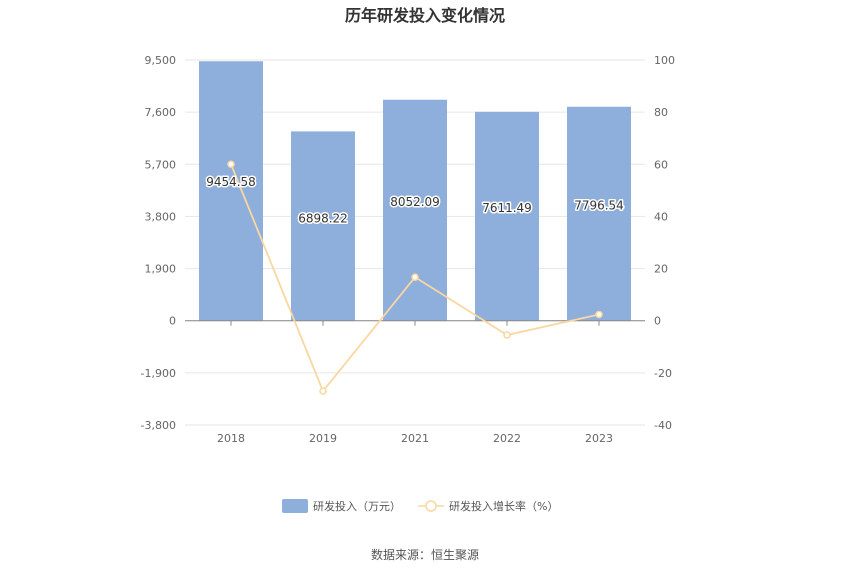 The height and width of the screenshot is (575, 850). Describe the element at coordinates (425, 554) in the screenshot. I see `source-note: 数据来源：恒生聚源` at that location.